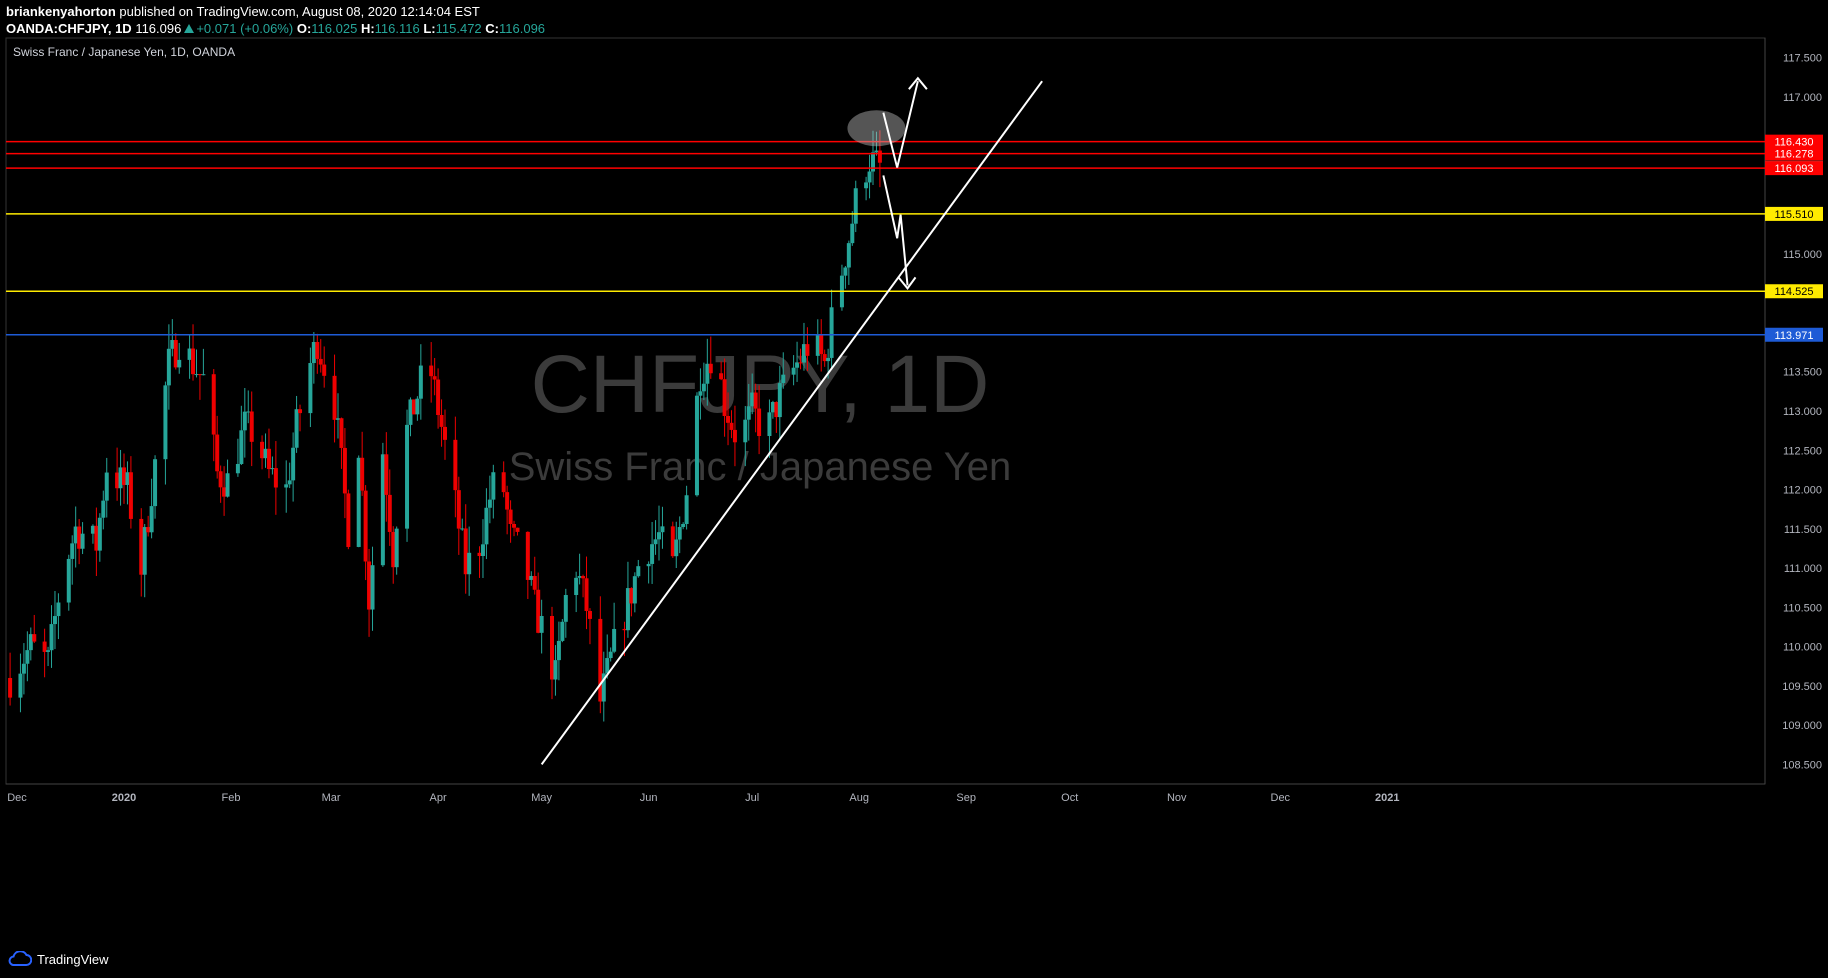  I want to click on time-tick-label: Apr, so click(438, 798).